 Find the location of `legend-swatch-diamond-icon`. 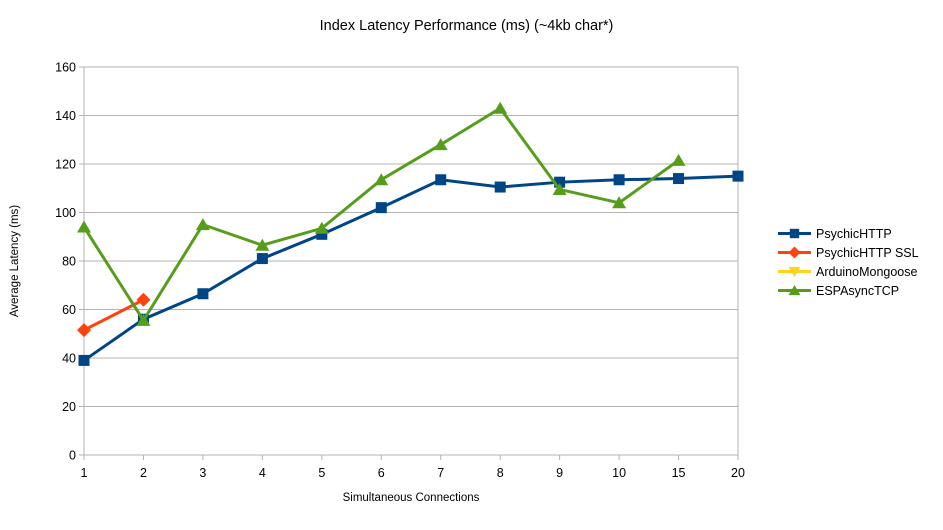

legend-swatch-diamond-icon is located at coordinates (794, 252).